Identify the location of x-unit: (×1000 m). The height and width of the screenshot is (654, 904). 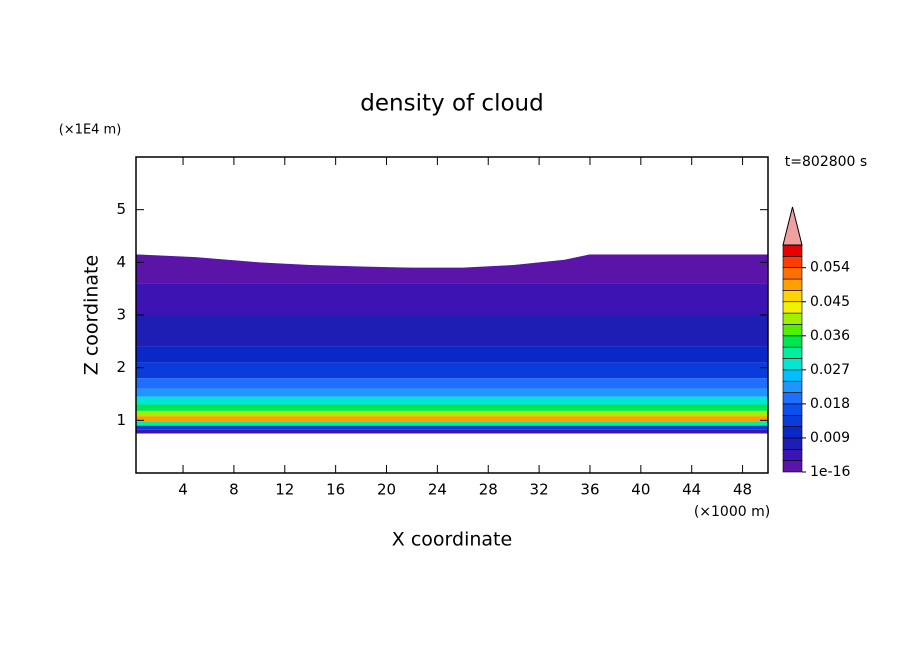
(732, 512).